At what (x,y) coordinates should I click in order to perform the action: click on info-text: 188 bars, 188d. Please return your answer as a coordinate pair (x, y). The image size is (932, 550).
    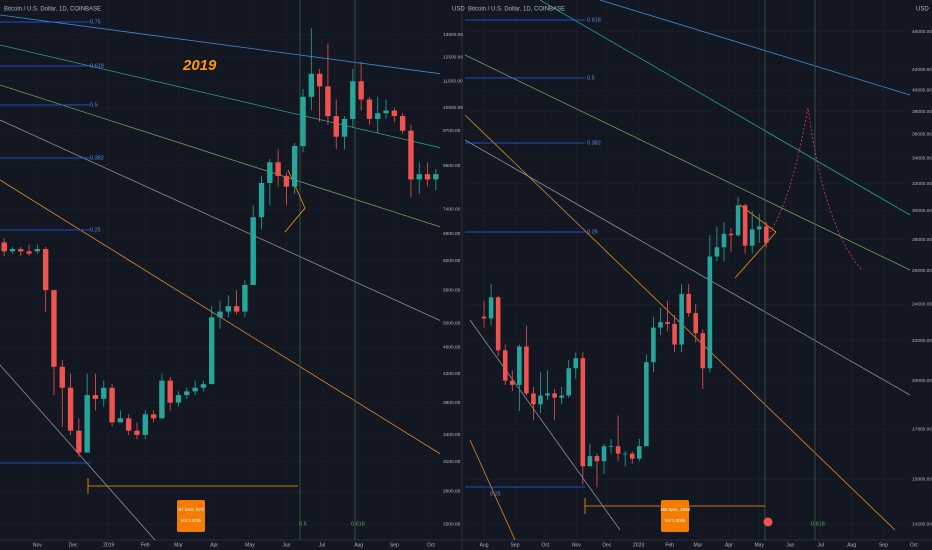
    Looking at the image, I should click on (675, 509).